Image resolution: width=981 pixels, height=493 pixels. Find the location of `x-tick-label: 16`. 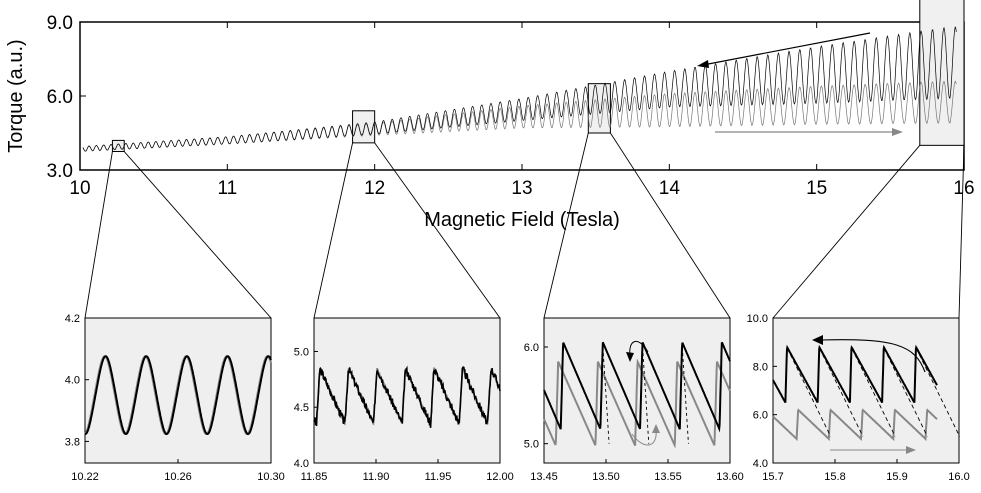

x-tick-label: 16 is located at coordinates (963, 188).